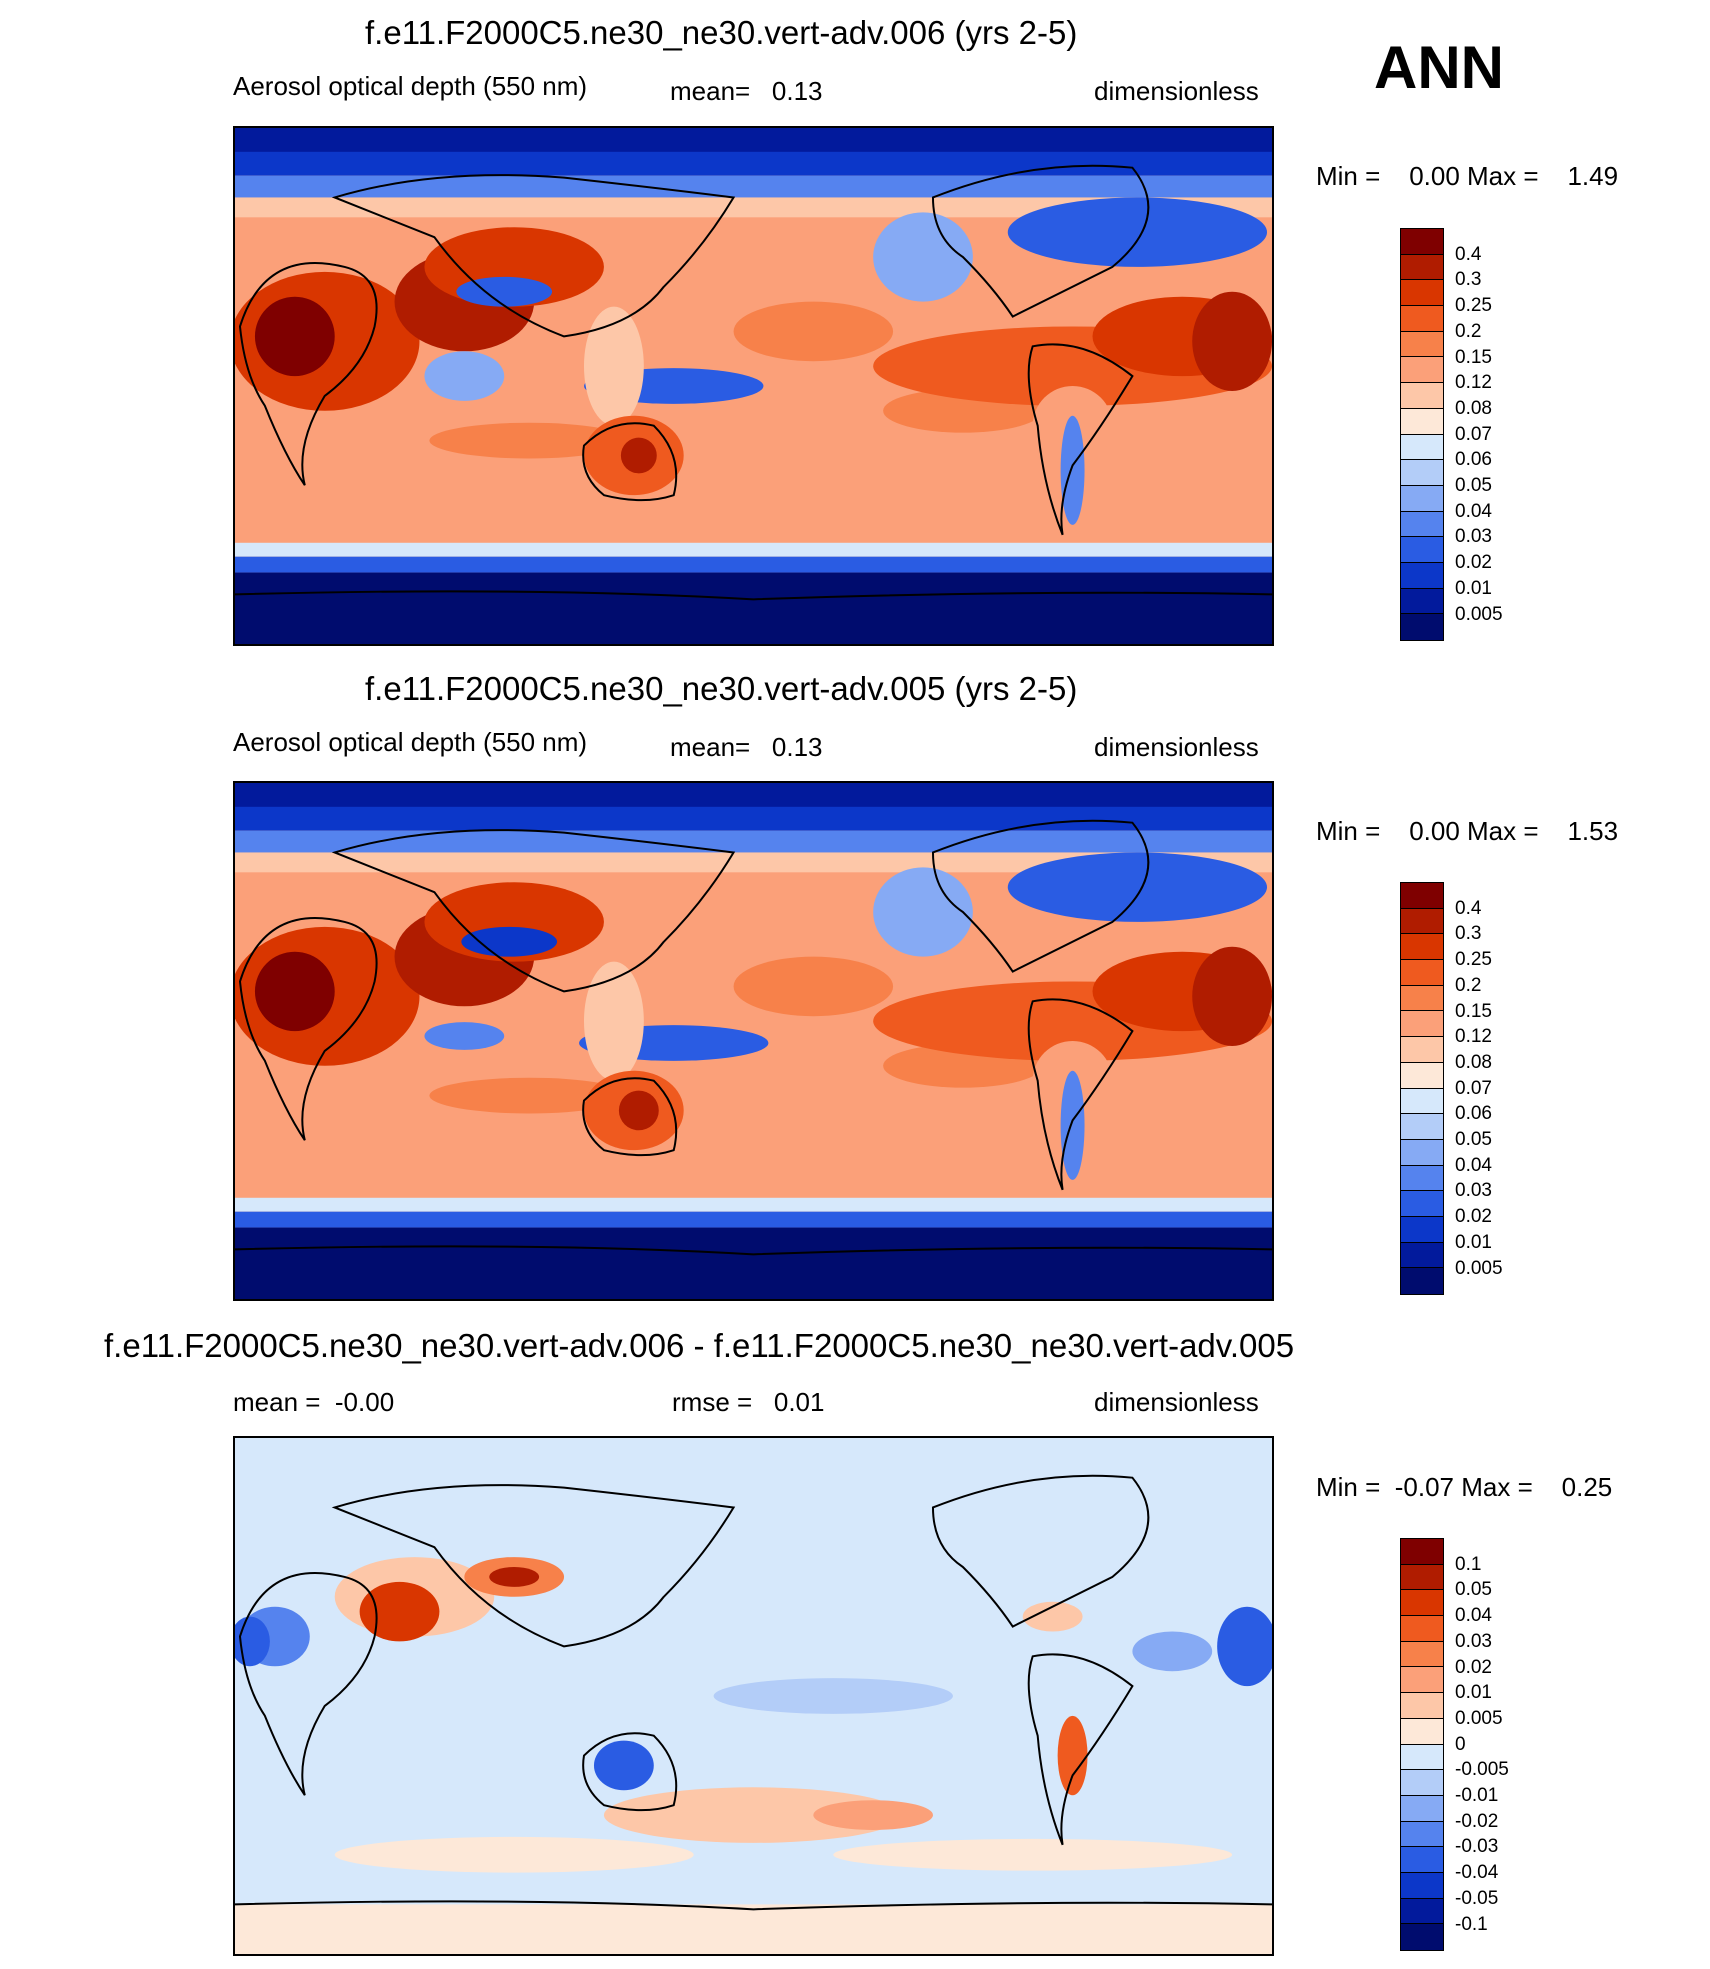  I want to click on panel2-colorbar-box, so click(1422, 1088).